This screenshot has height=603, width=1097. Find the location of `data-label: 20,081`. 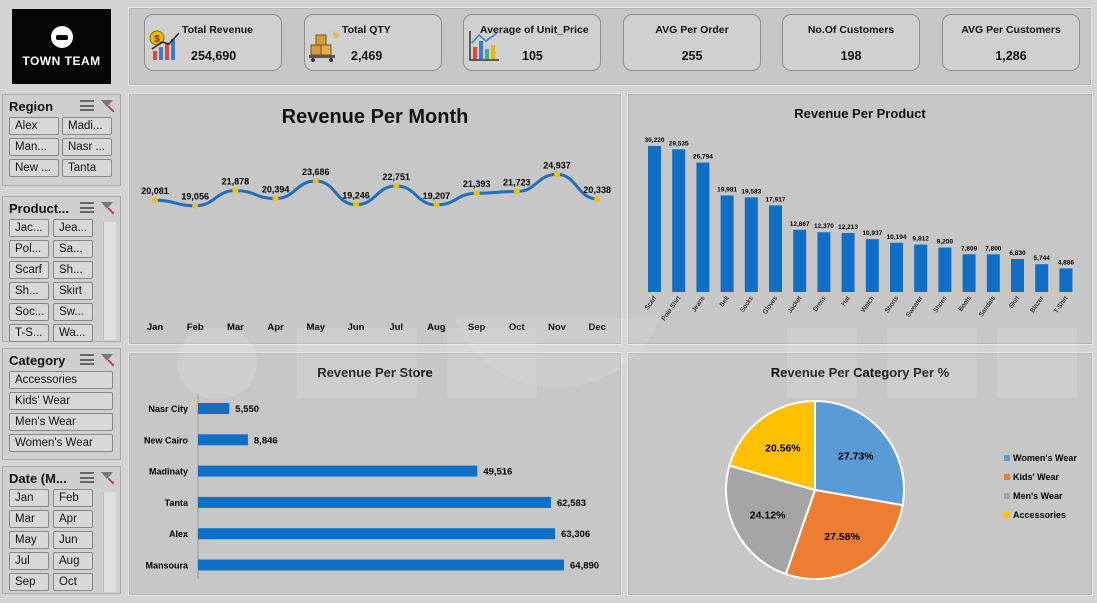

data-label: 20,081 is located at coordinates (155, 191).